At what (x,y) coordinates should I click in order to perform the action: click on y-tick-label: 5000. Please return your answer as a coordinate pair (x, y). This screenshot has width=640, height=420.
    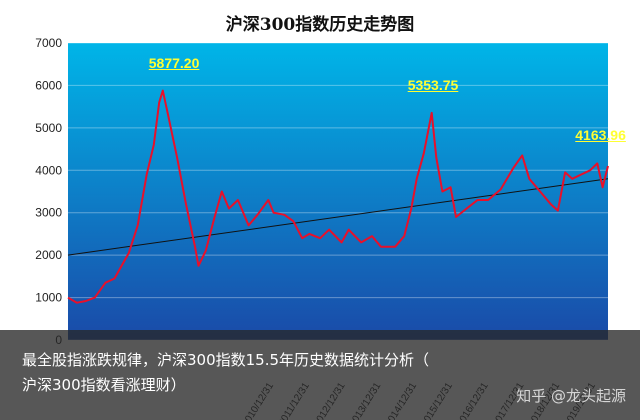
    Looking at the image, I should click on (48, 128).